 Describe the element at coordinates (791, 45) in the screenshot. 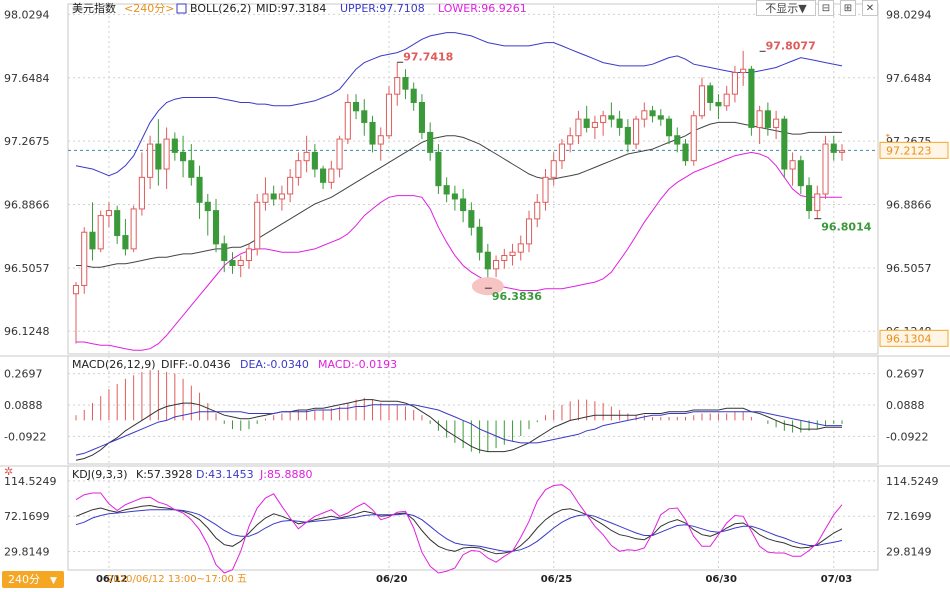

I see `high-label: 97.8077` at that location.